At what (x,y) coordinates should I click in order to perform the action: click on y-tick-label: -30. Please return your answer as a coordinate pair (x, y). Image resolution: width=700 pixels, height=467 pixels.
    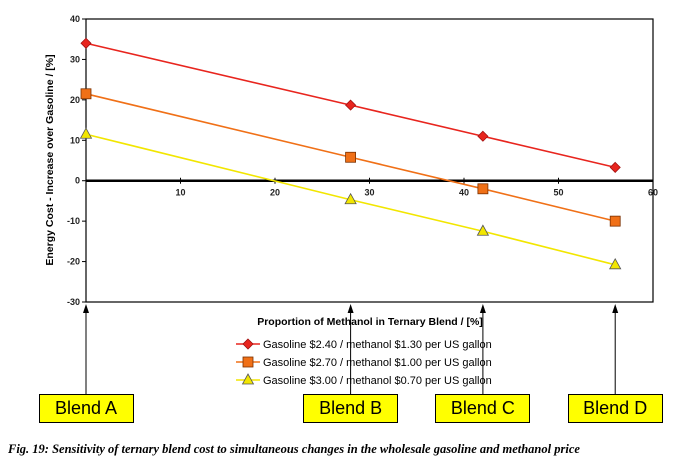
    Looking at the image, I should click on (73, 302).